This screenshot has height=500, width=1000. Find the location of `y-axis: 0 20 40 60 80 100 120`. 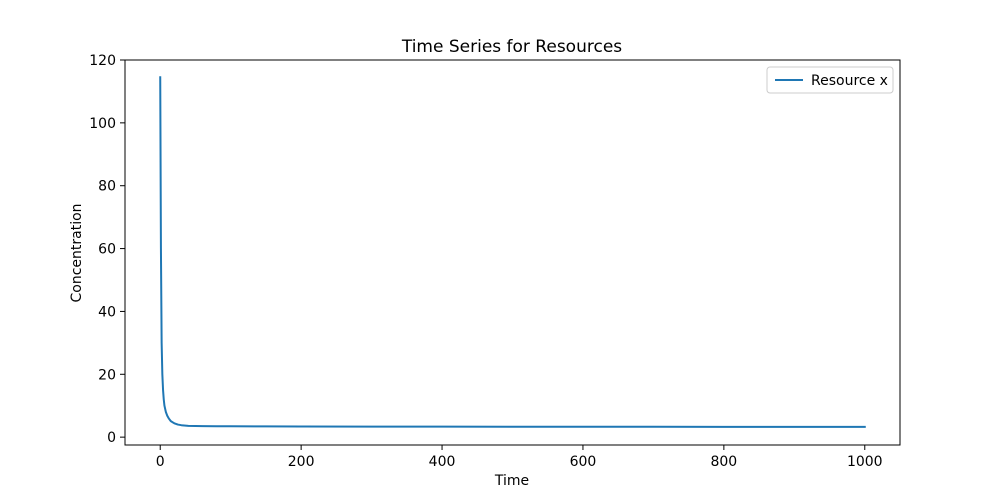

y-axis: 0 20 40 60 80 100 120 is located at coordinates (107, 249).